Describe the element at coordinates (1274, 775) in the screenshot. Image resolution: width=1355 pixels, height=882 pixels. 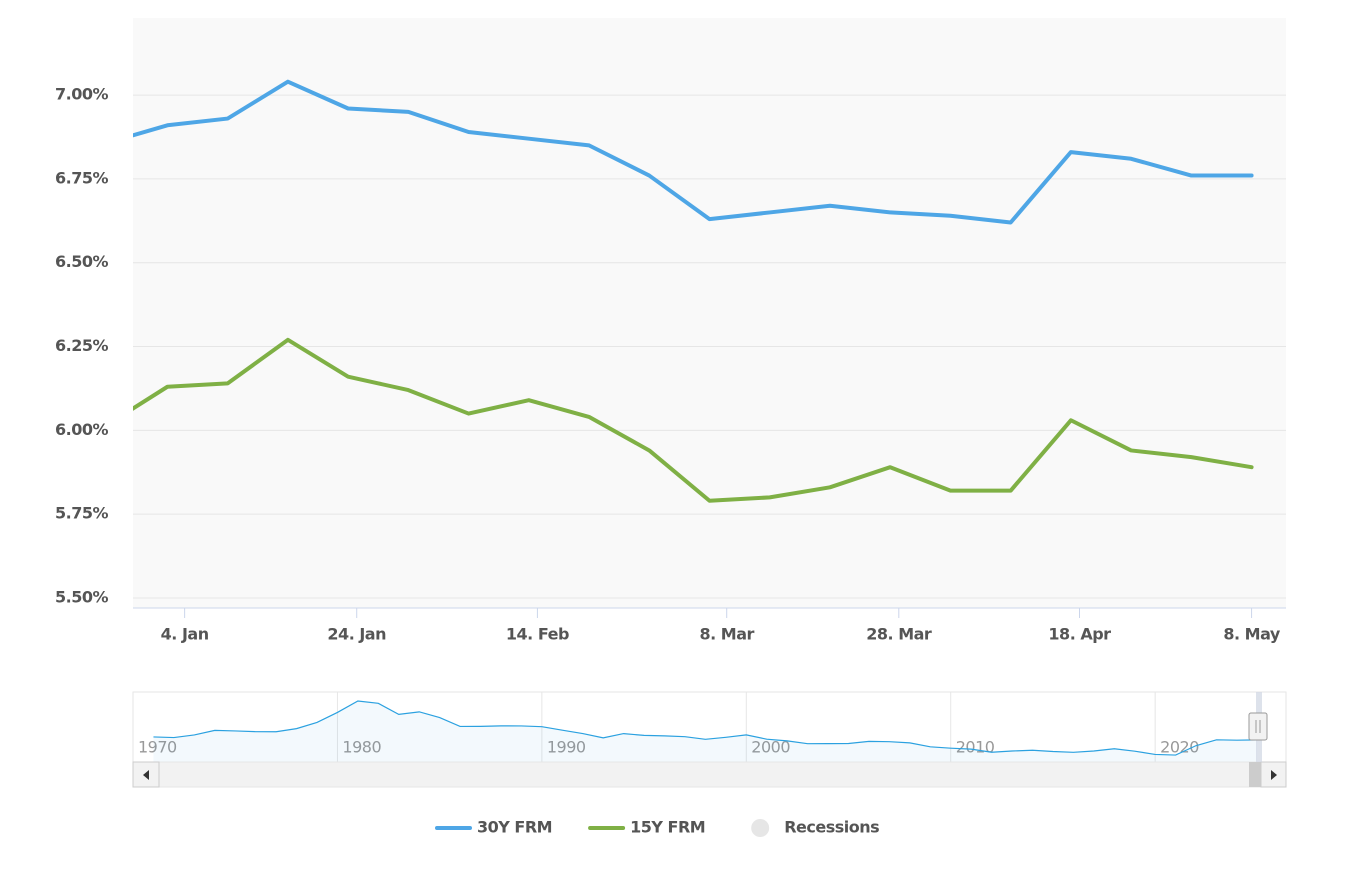
I see `scroll-right-arrow` at that location.